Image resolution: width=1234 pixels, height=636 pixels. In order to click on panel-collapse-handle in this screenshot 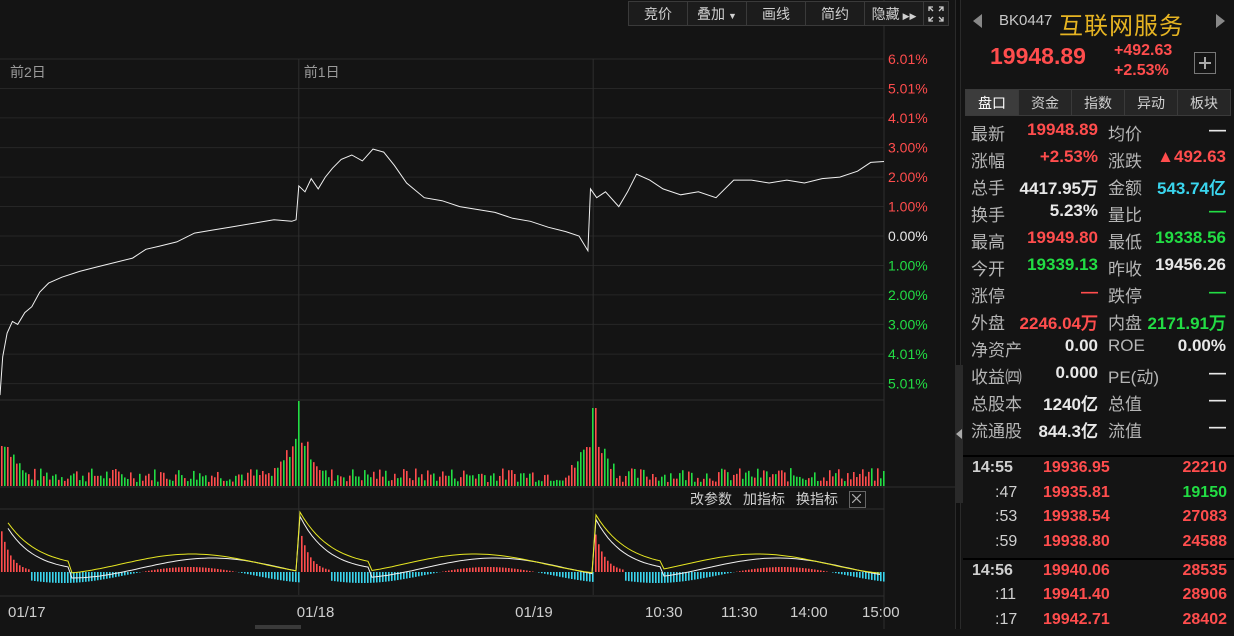, I will do `click(959, 434)`.